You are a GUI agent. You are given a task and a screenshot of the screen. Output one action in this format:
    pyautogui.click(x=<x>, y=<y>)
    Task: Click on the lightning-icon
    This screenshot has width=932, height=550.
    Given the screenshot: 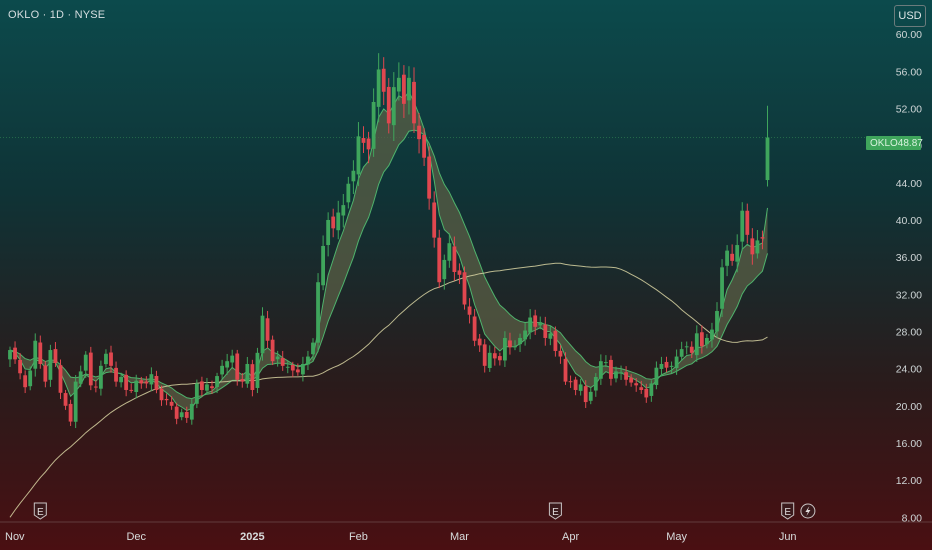 What is the action you would take?
    pyautogui.click(x=808, y=511)
    